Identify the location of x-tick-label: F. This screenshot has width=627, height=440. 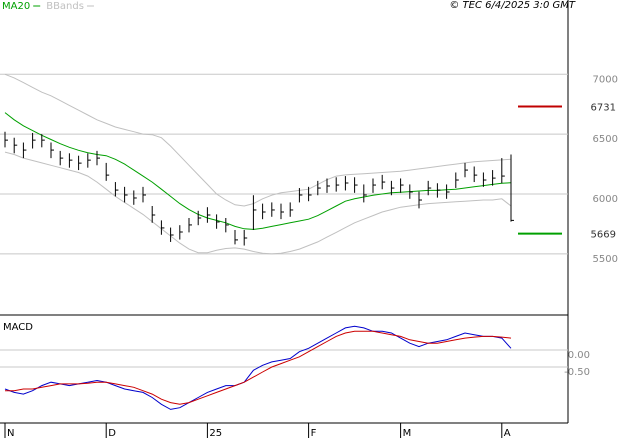
(314, 433).